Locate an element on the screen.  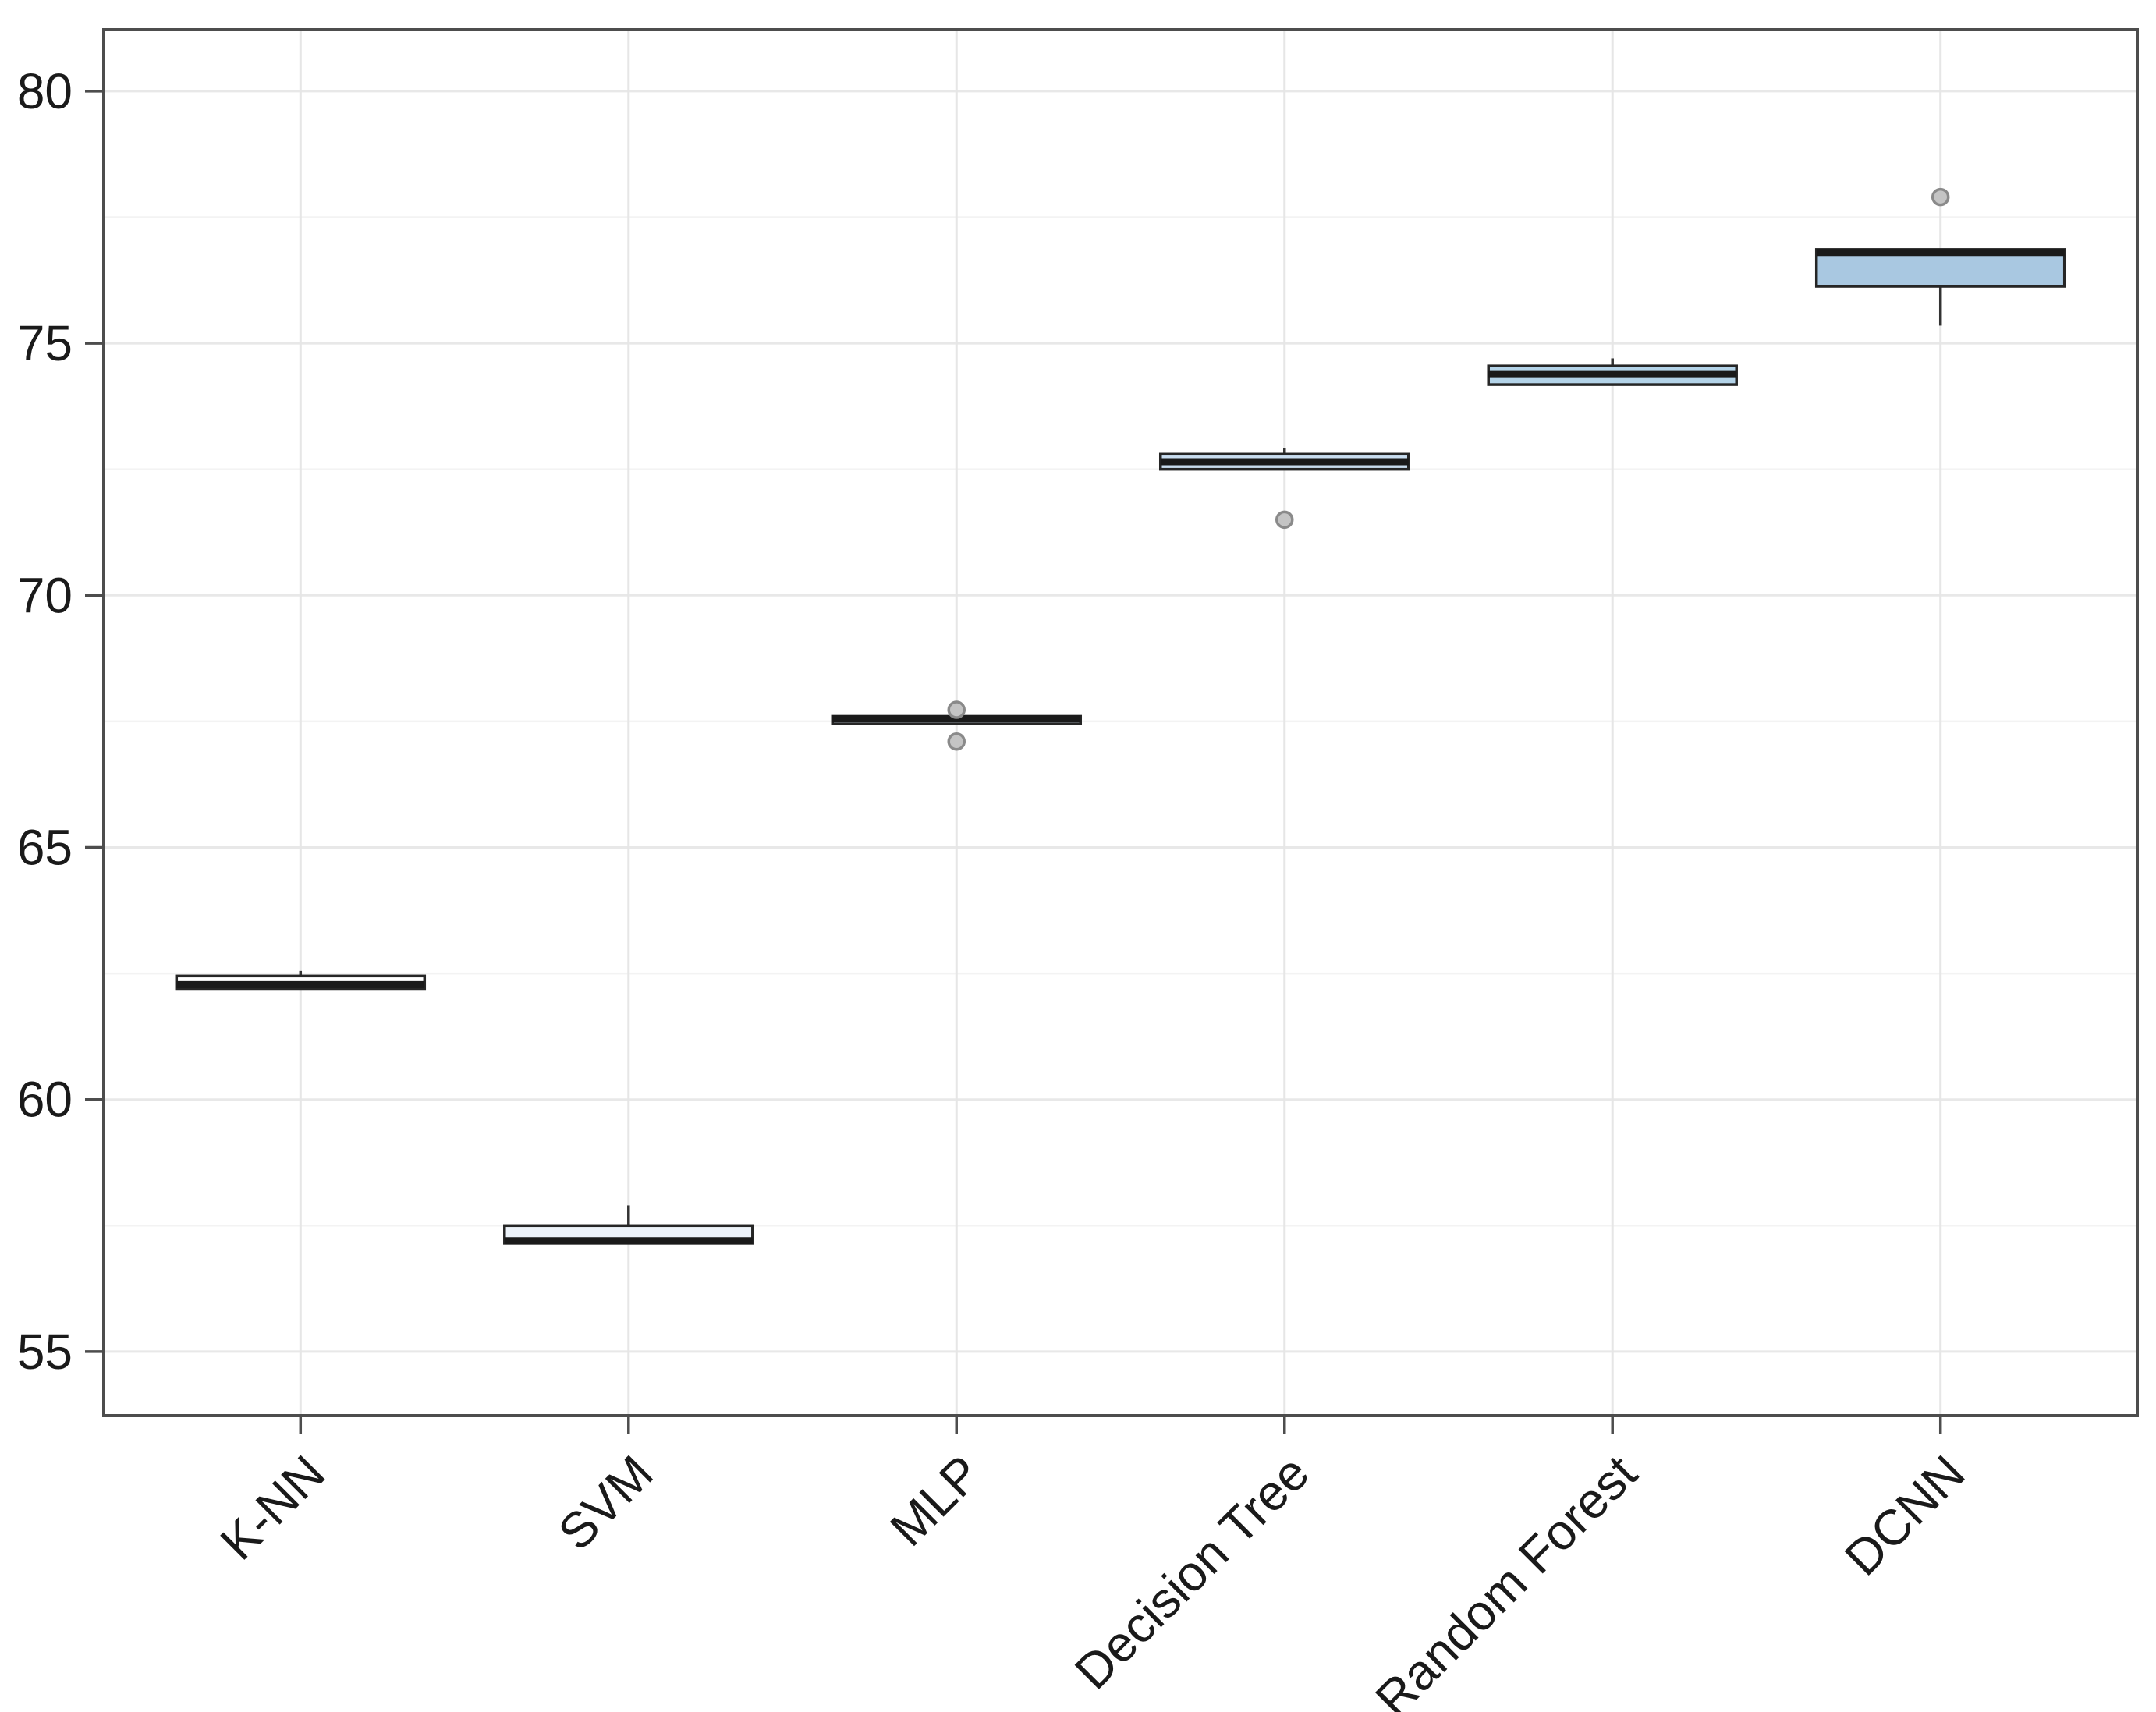
y-tick-label: 70 is located at coordinates (45, 595).